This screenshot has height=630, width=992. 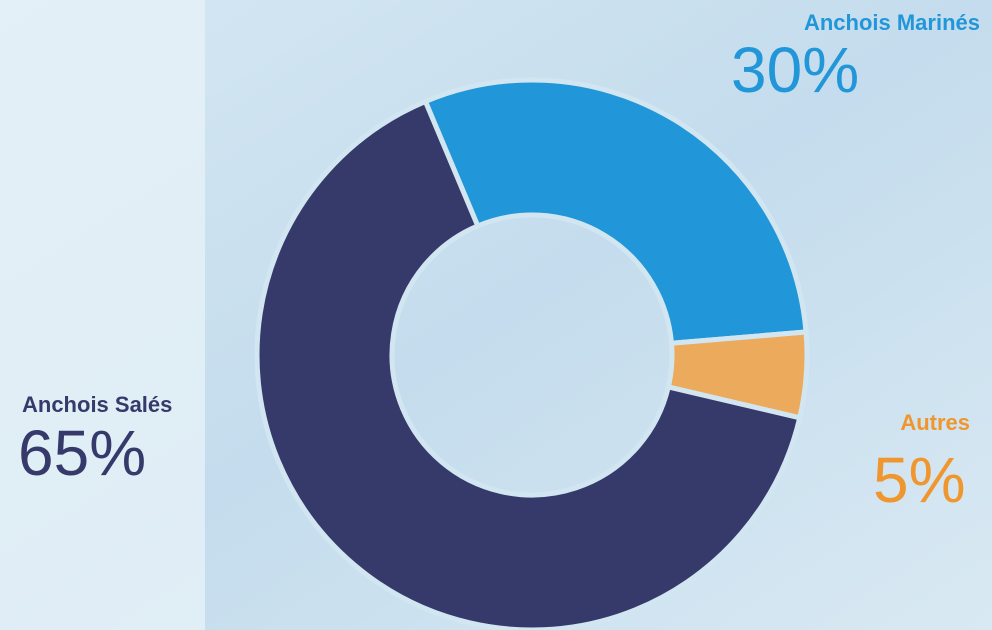 What do you see at coordinates (795, 70) in the screenshot?
I see `slice-value: 30%` at bounding box center [795, 70].